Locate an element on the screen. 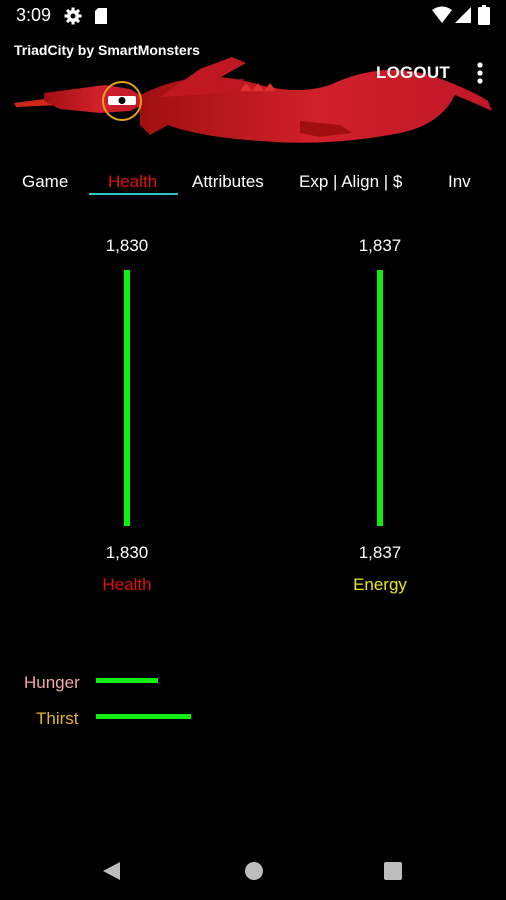 The height and width of the screenshot is (900, 506). tab-game: Game is located at coordinates (45, 181).